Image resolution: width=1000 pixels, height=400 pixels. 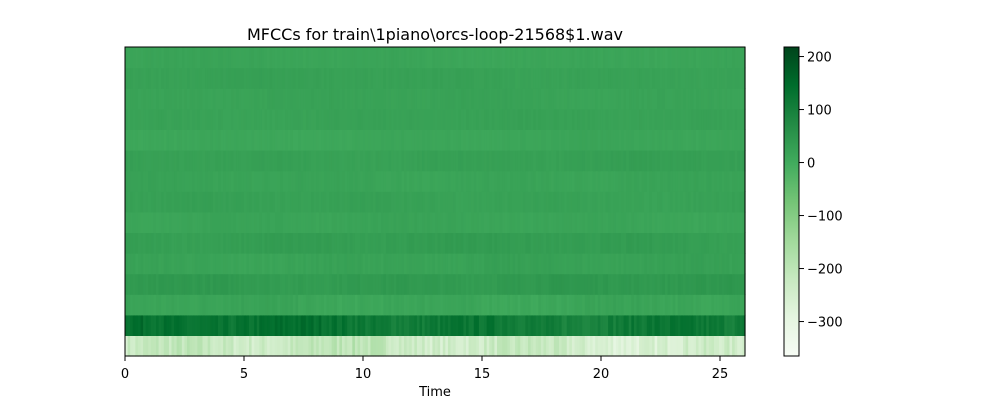 What do you see at coordinates (125, 374) in the screenshot?
I see `x-tick-label: 0` at bounding box center [125, 374].